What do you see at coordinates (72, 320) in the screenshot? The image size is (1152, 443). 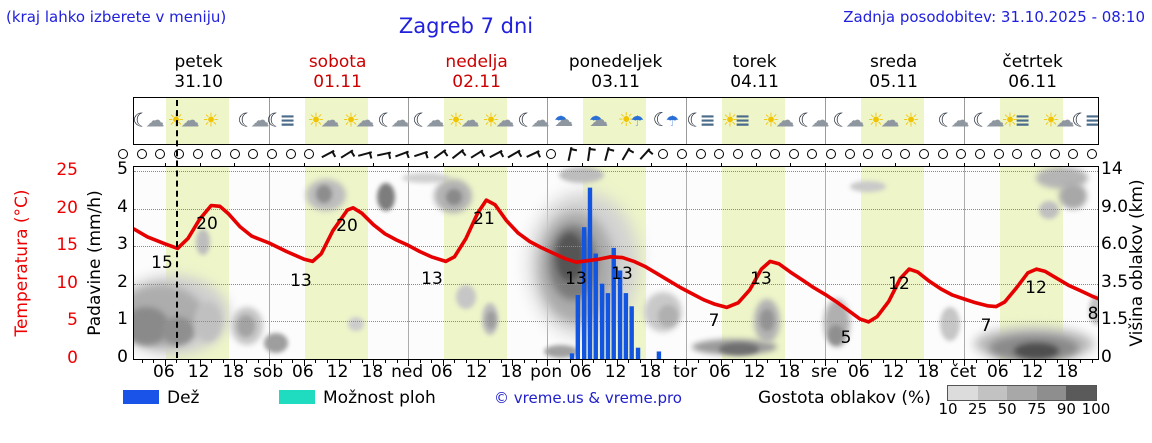 I see `temp-tick-label: 5` at bounding box center [72, 320].